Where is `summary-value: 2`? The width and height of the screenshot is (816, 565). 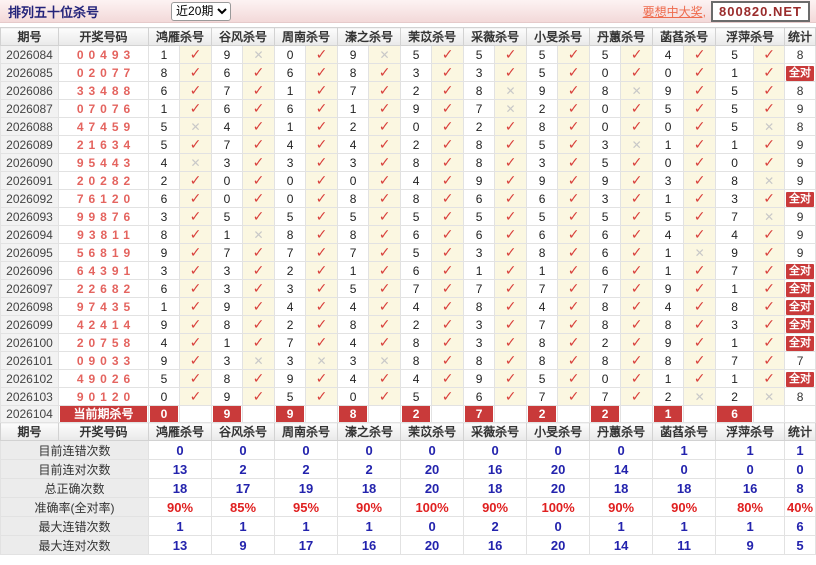
summary-value: 2 is located at coordinates (369, 469).